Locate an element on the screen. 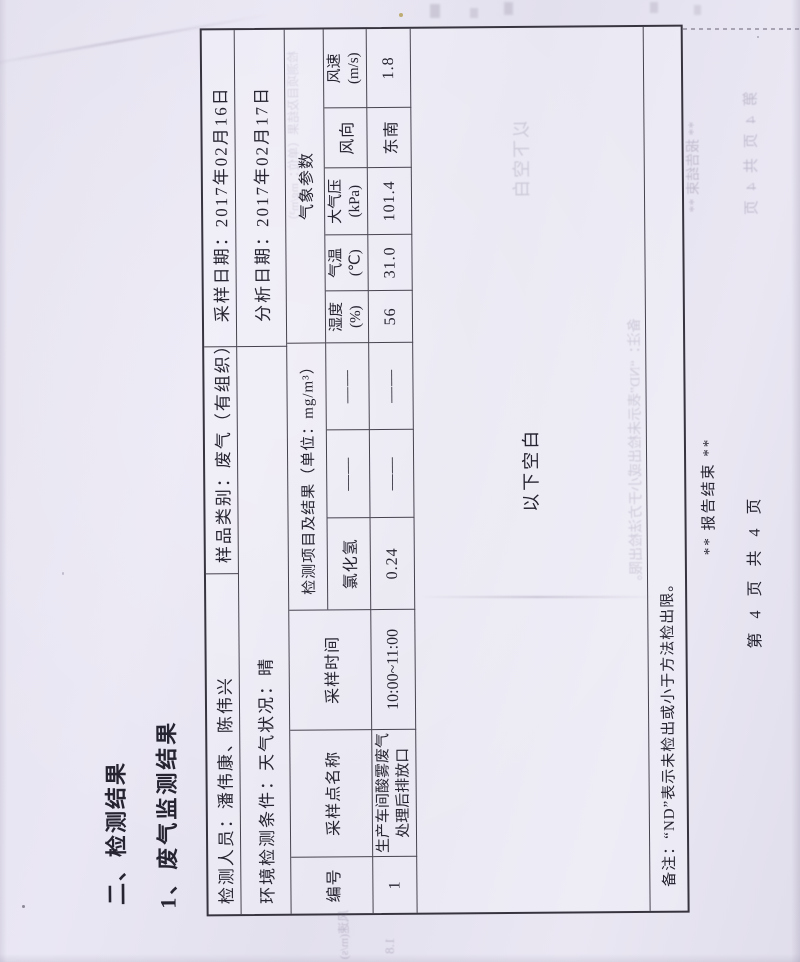  header-weather-group: 气象参数 is located at coordinates (305, 186).